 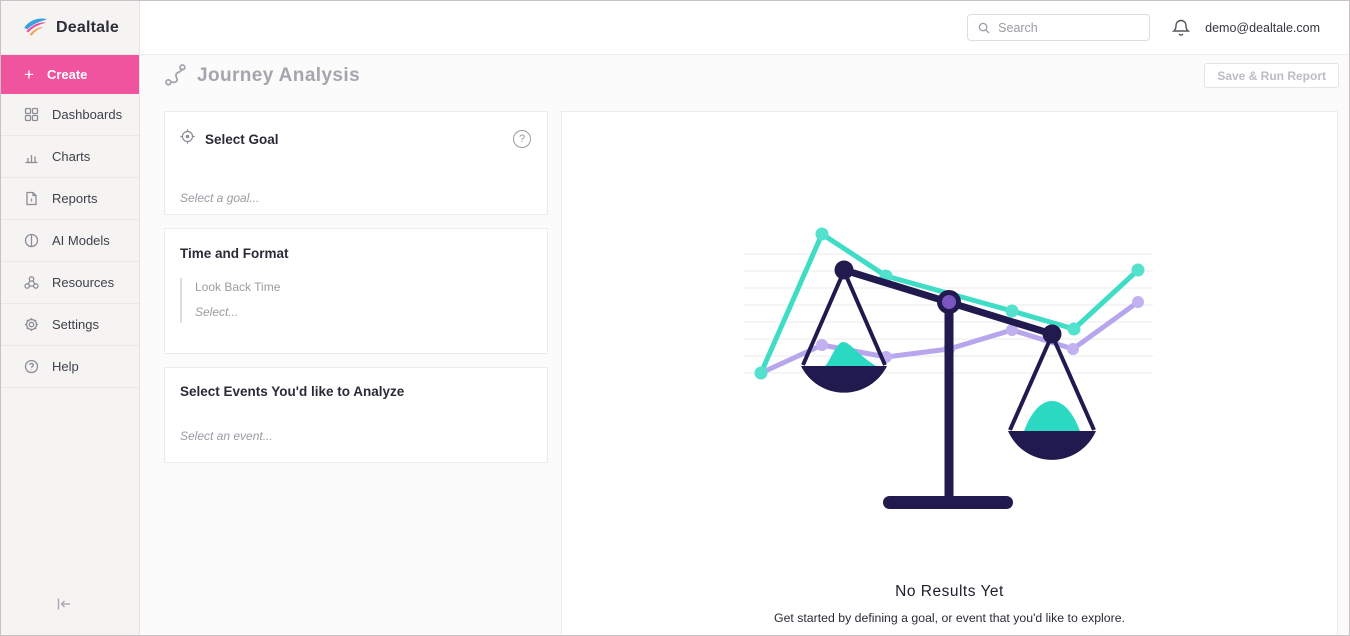 I want to click on plus-icon: +, so click(x=29, y=74).